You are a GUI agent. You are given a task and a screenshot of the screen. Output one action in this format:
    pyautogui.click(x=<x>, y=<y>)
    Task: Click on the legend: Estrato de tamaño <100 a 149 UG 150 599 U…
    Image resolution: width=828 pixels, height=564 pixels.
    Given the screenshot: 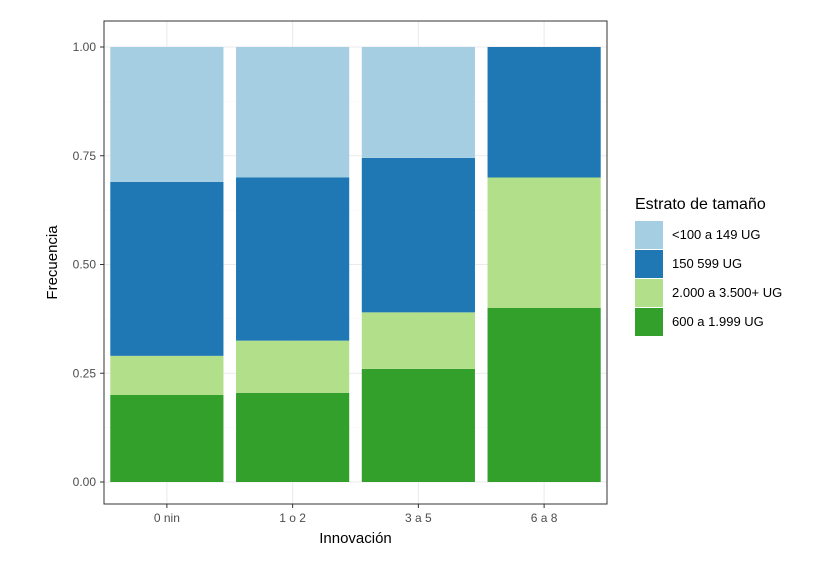 What is the action you would take?
    pyautogui.click(x=708, y=266)
    